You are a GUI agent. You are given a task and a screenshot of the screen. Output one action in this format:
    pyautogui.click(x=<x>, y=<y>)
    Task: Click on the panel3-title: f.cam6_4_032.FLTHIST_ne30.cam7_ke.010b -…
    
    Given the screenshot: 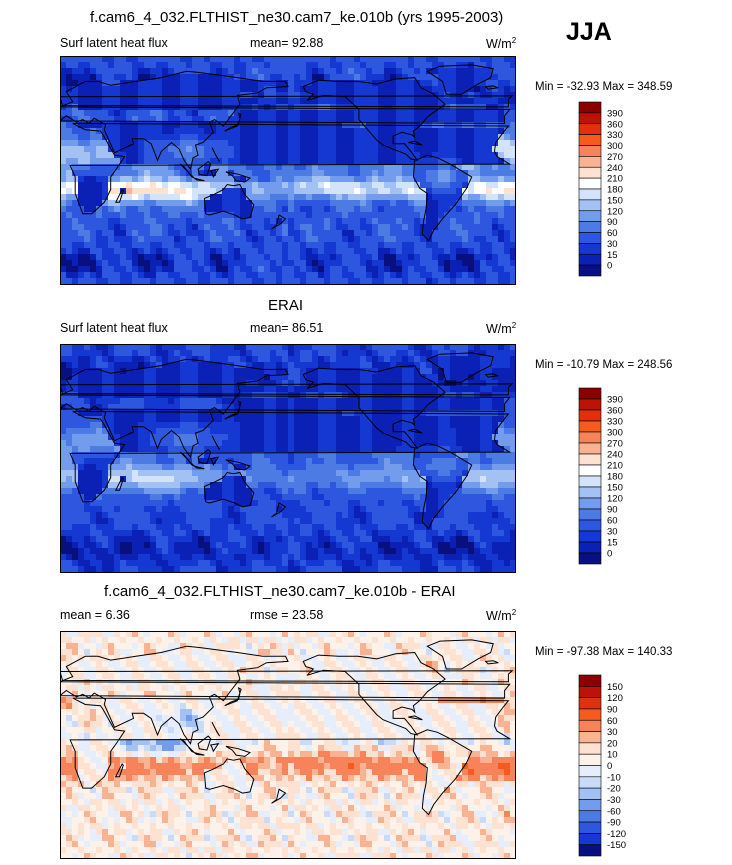 What is the action you would take?
    pyautogui.click(x=280, y=591)
    